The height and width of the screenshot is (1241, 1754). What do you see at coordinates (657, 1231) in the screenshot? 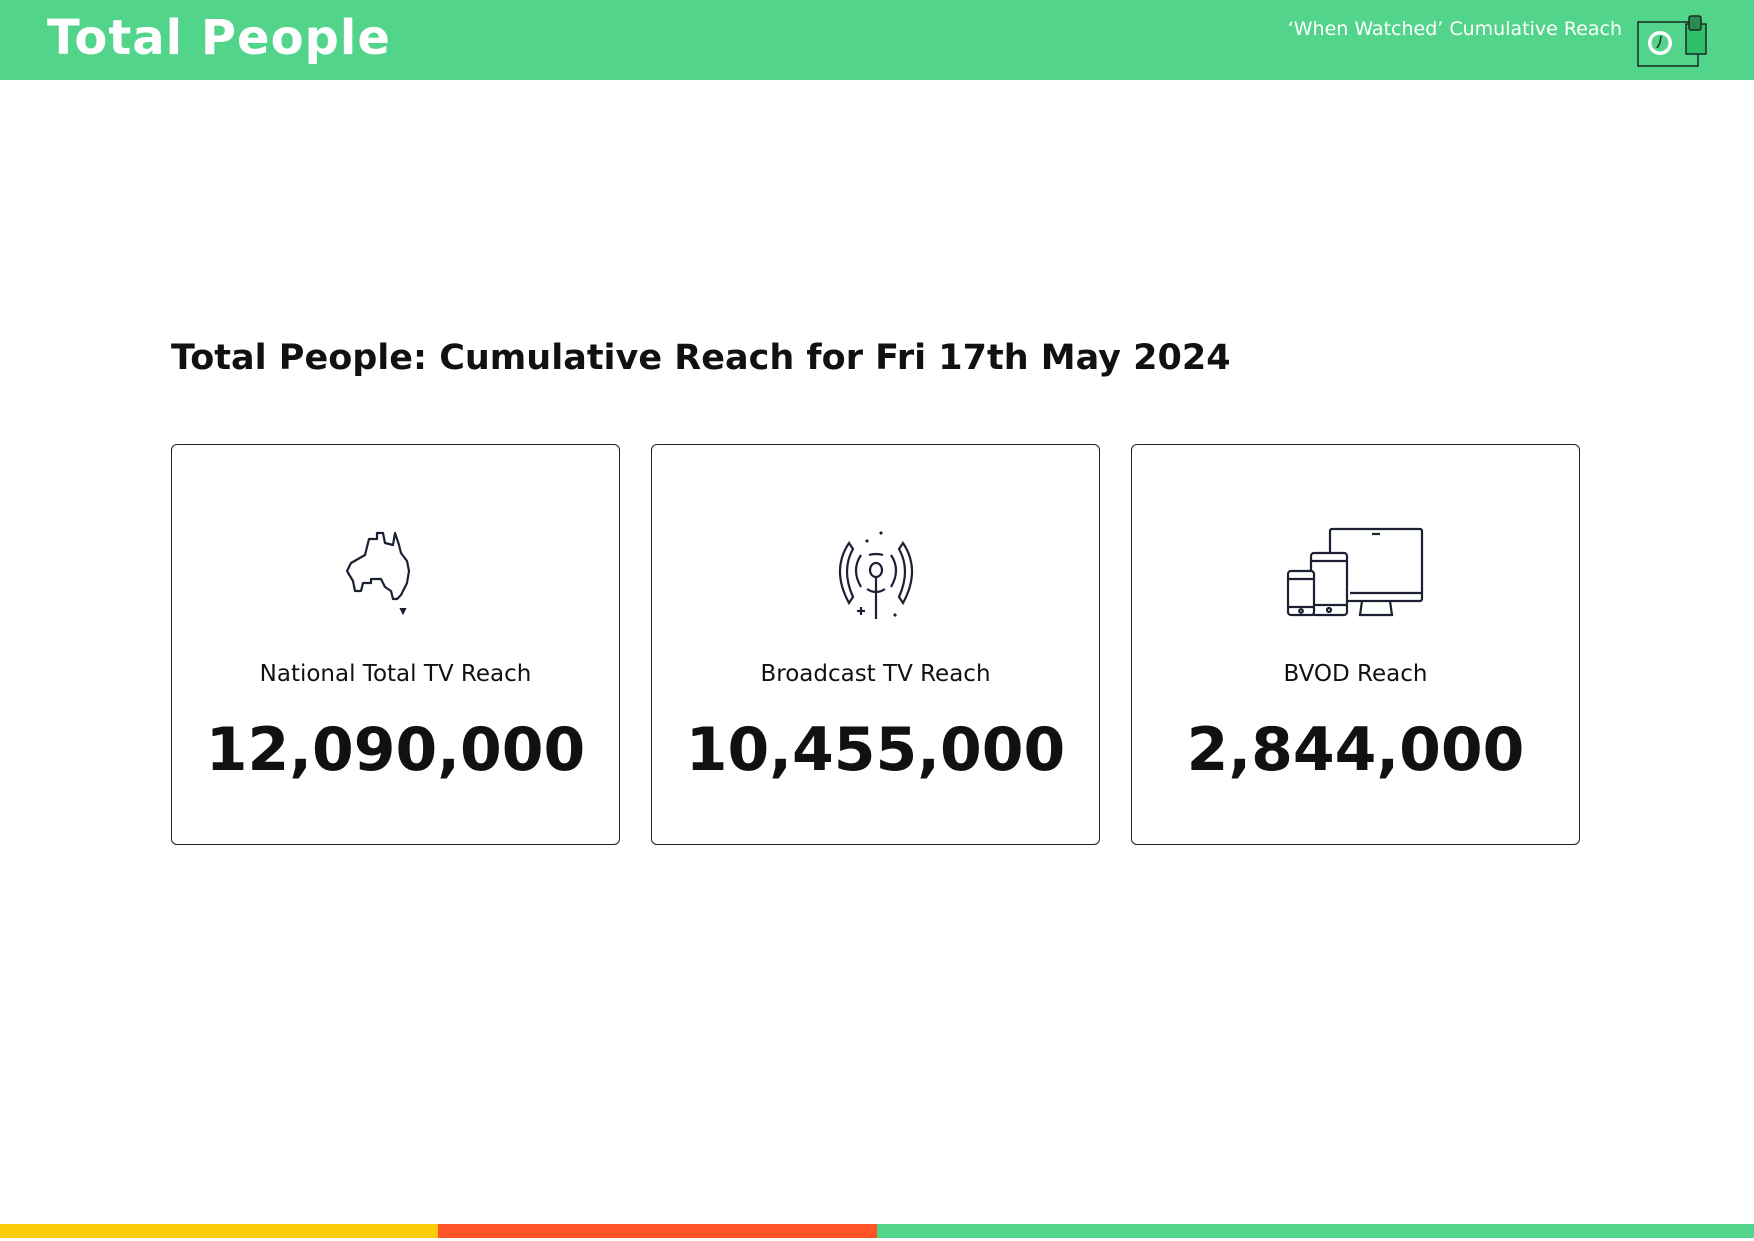
I see `footer-stripe-orange` at bounding box center [657, 1231].